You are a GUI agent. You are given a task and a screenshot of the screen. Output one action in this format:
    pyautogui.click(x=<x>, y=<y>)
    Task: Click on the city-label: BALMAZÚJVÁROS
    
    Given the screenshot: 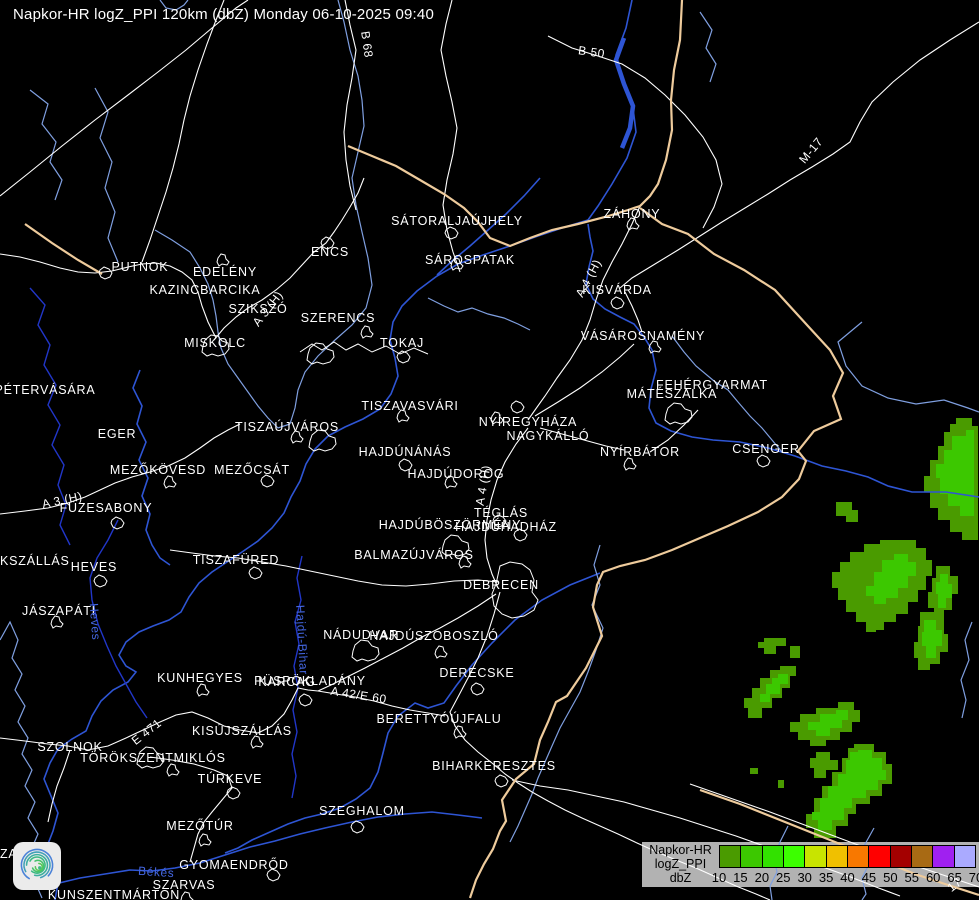 What is the action you would take?
    pyautogui.click(x=413, y=554)
    